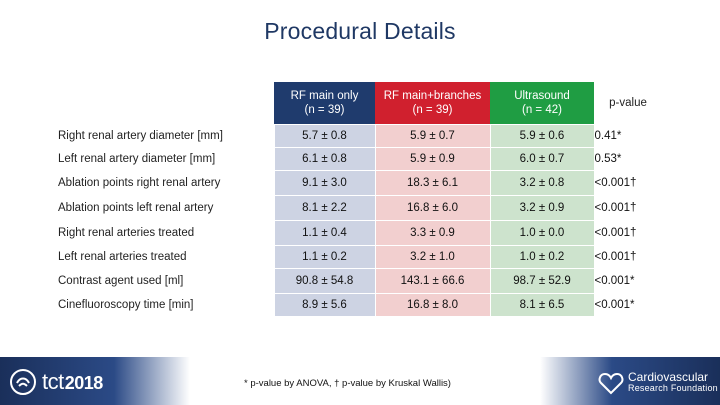 Image resolution: width=720 pixels, height=405 pixels. Describe the element at coordinates (139, 183) in the screenshot. I see `row-label: Ablation points right renal artery` at that location.